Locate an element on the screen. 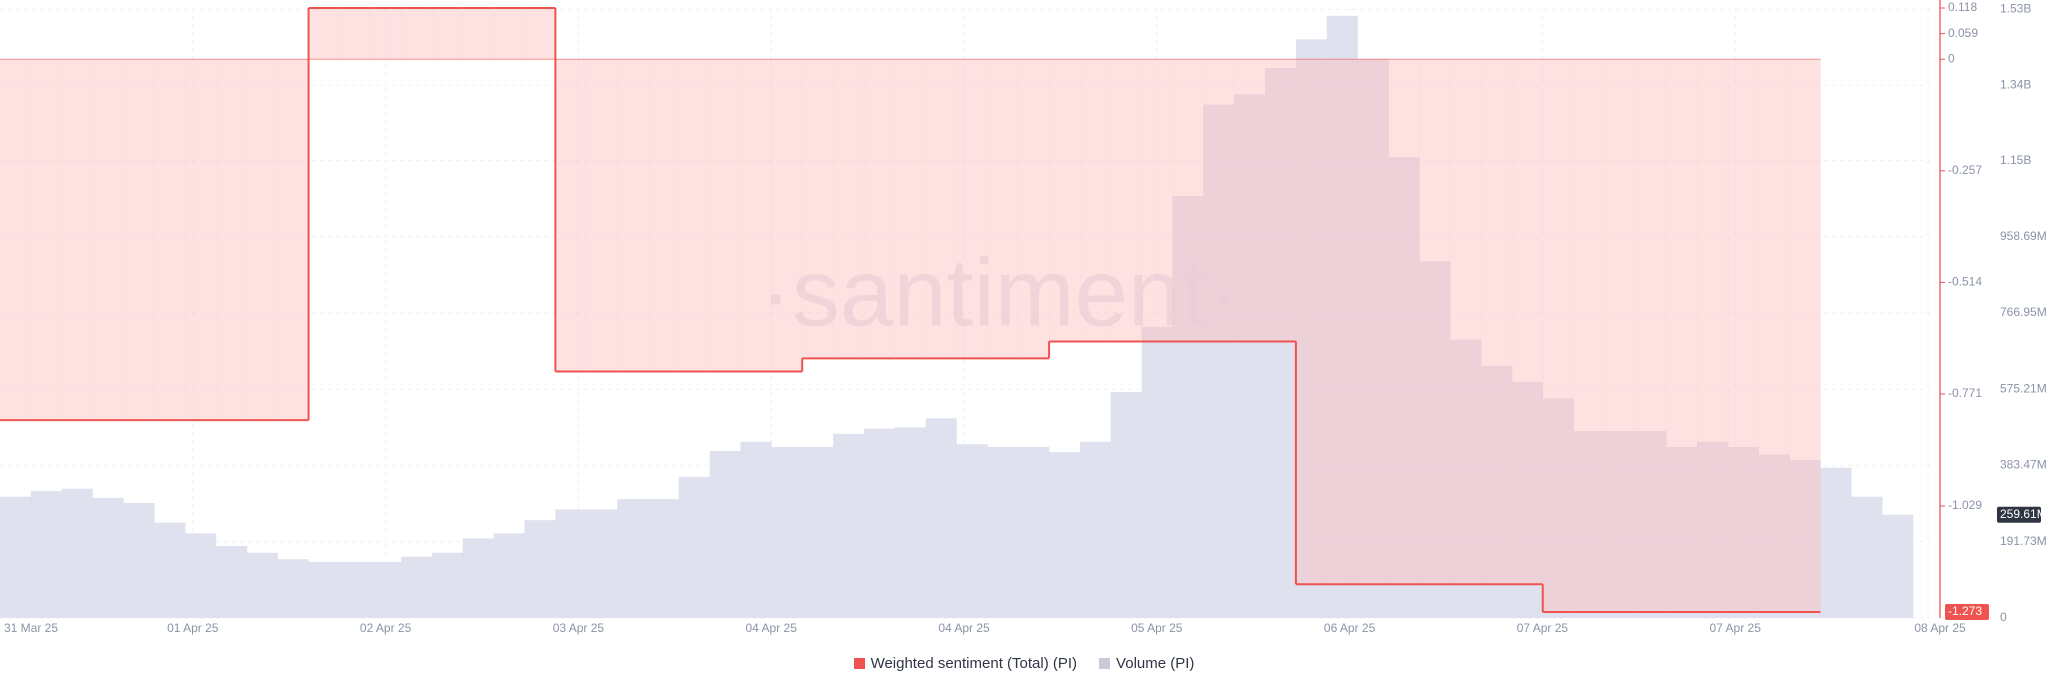 This screenshot has height=693, width=2048. y-tick-label: -0.771 is located at coordinates (1965, 393).